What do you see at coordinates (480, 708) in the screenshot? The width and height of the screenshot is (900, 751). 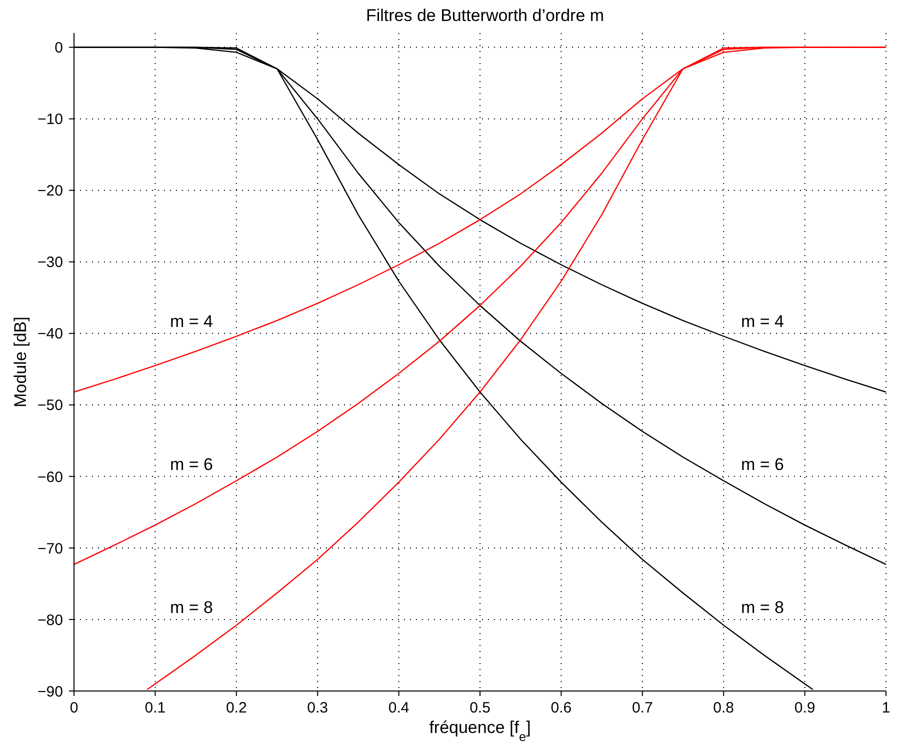 I see `x-tick-label: 0.5` at bounding box center [480, 708].